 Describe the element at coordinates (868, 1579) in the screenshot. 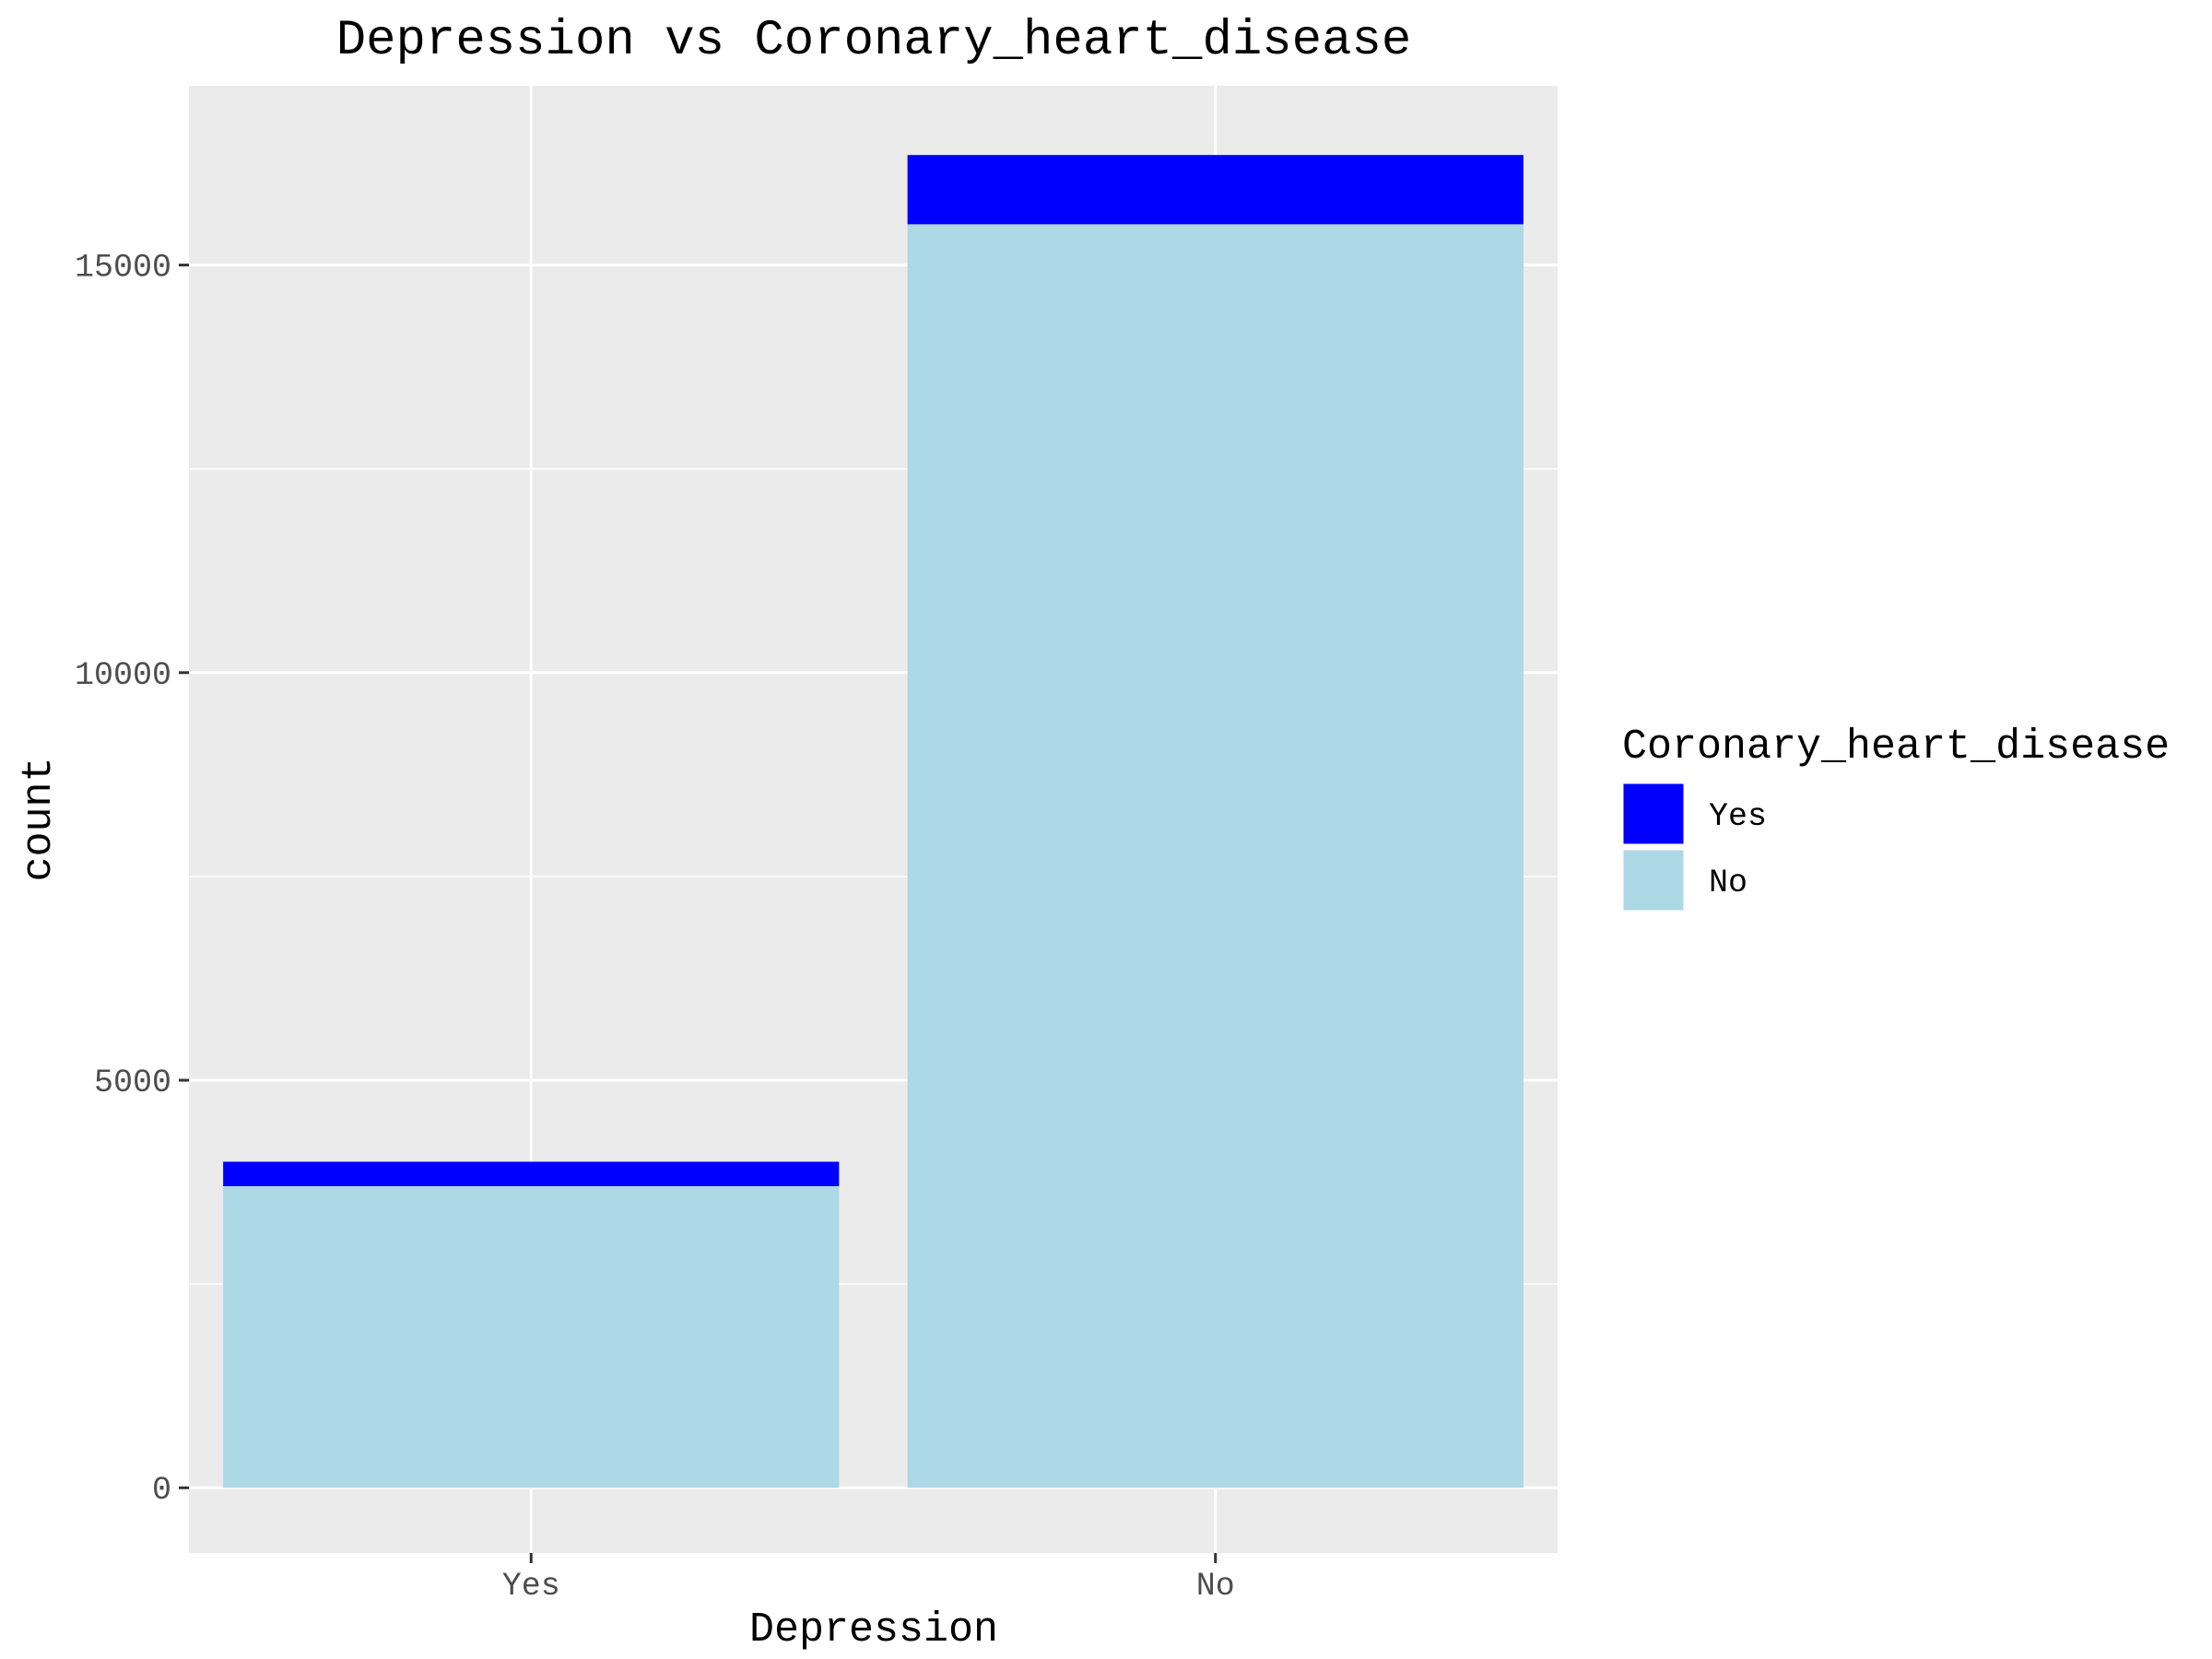

I see `x-axis: Yes No` at that location.